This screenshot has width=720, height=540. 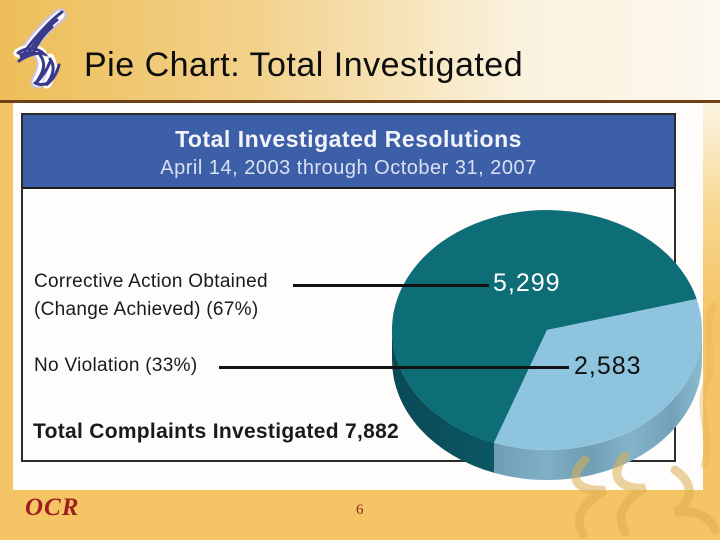 I want to click on pie-slice-no-violation, so click(x=598, y=375).